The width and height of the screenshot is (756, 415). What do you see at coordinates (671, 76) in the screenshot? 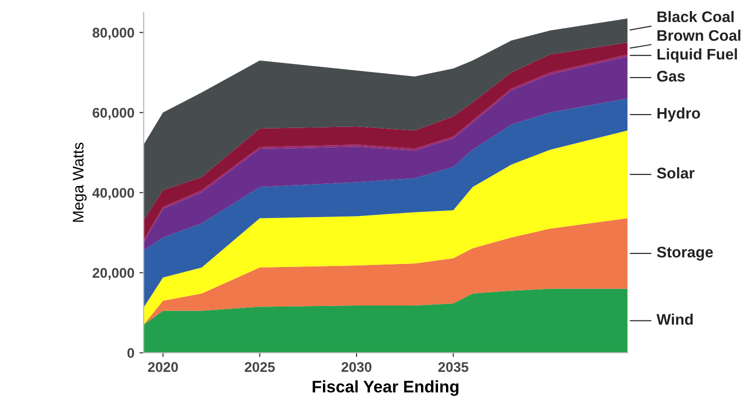
I see `series-label: Gas` at bounding box center [671, 76].